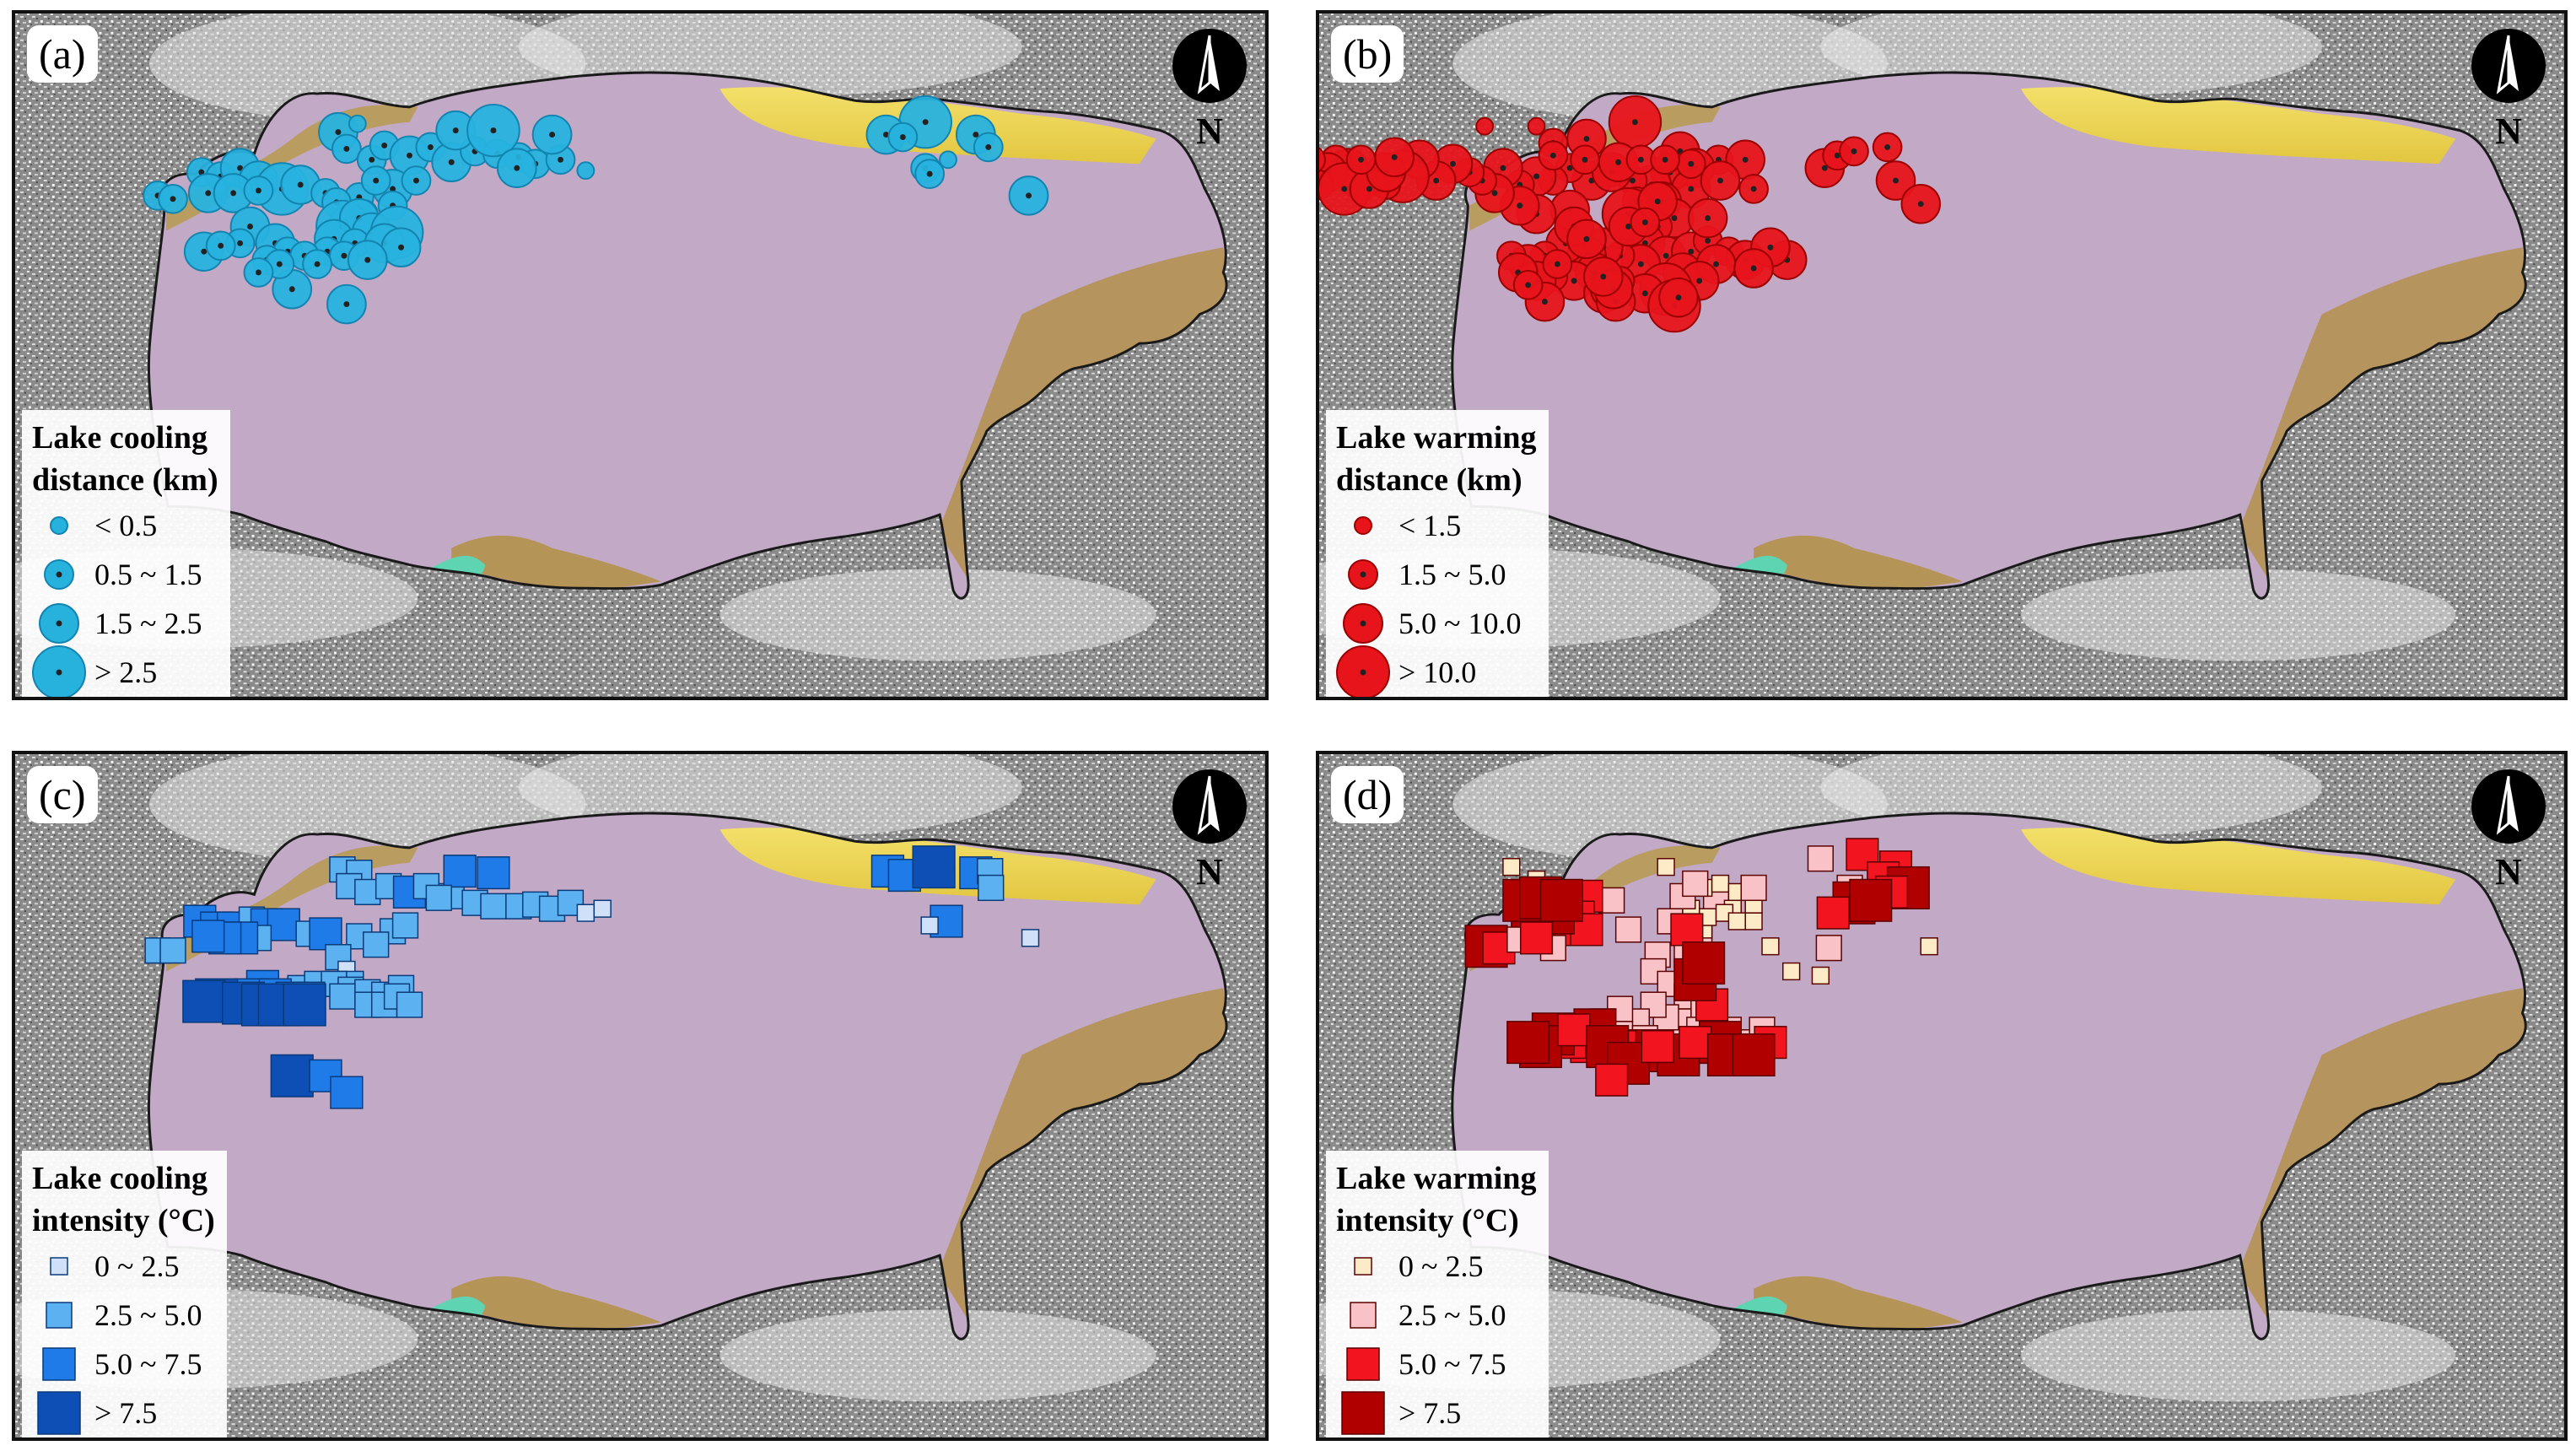 This screenshot has width=2576, height=1451. Describe the element at coordinates (2508, 131) in the screenshot. I see `north-label: N` at that location.